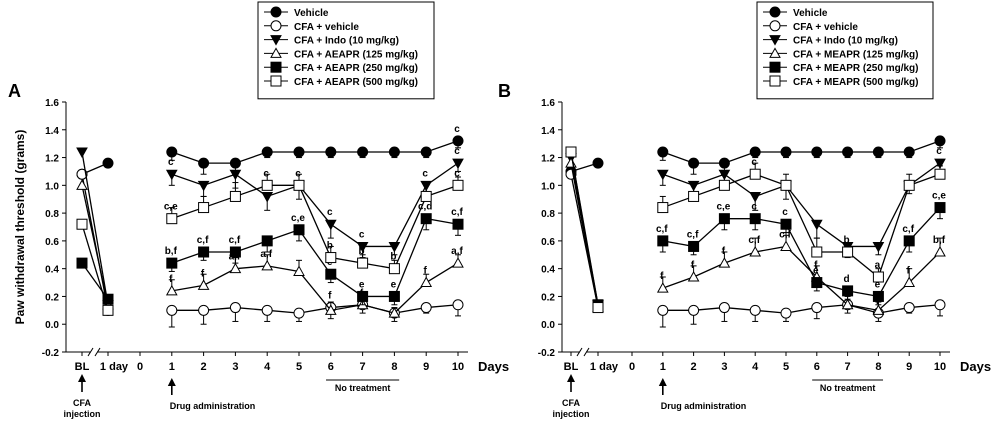  What do you see at coordinates (171, 382) in the screenshot?
I see `drug-administration-arrowhead` at bounding box center [171, 382].